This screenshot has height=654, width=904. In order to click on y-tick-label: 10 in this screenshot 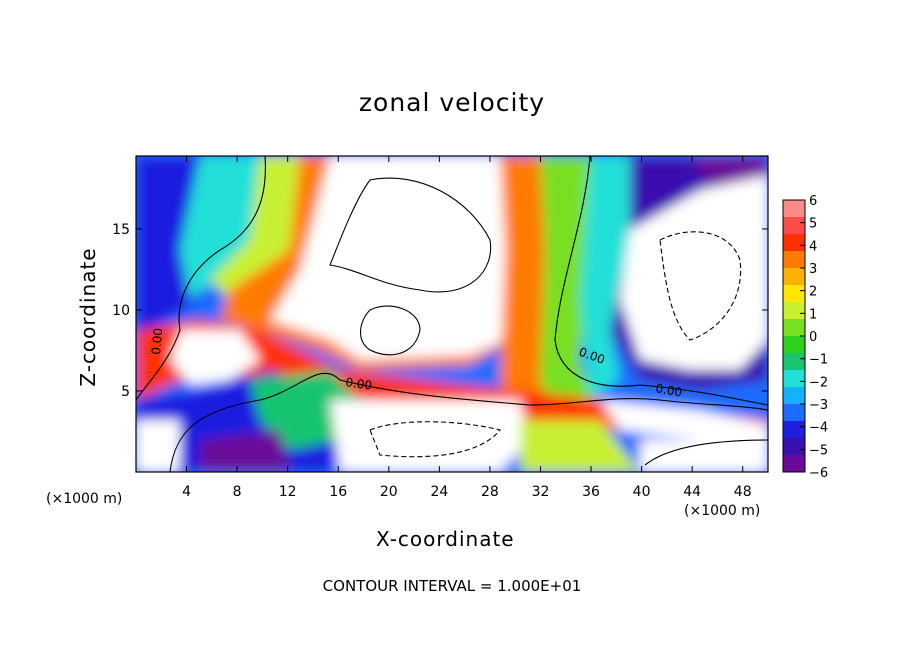, I will do `click(121, 311)`.